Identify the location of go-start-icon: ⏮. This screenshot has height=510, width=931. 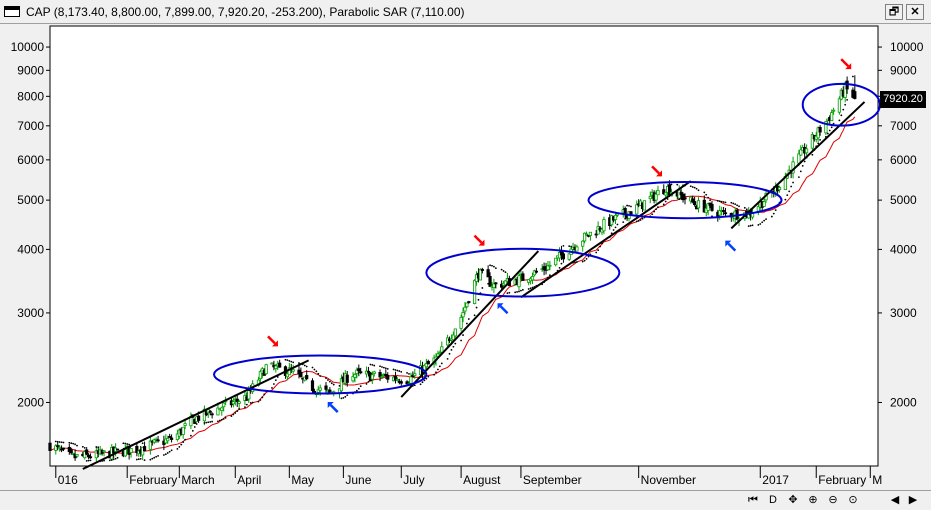
(753, 500).